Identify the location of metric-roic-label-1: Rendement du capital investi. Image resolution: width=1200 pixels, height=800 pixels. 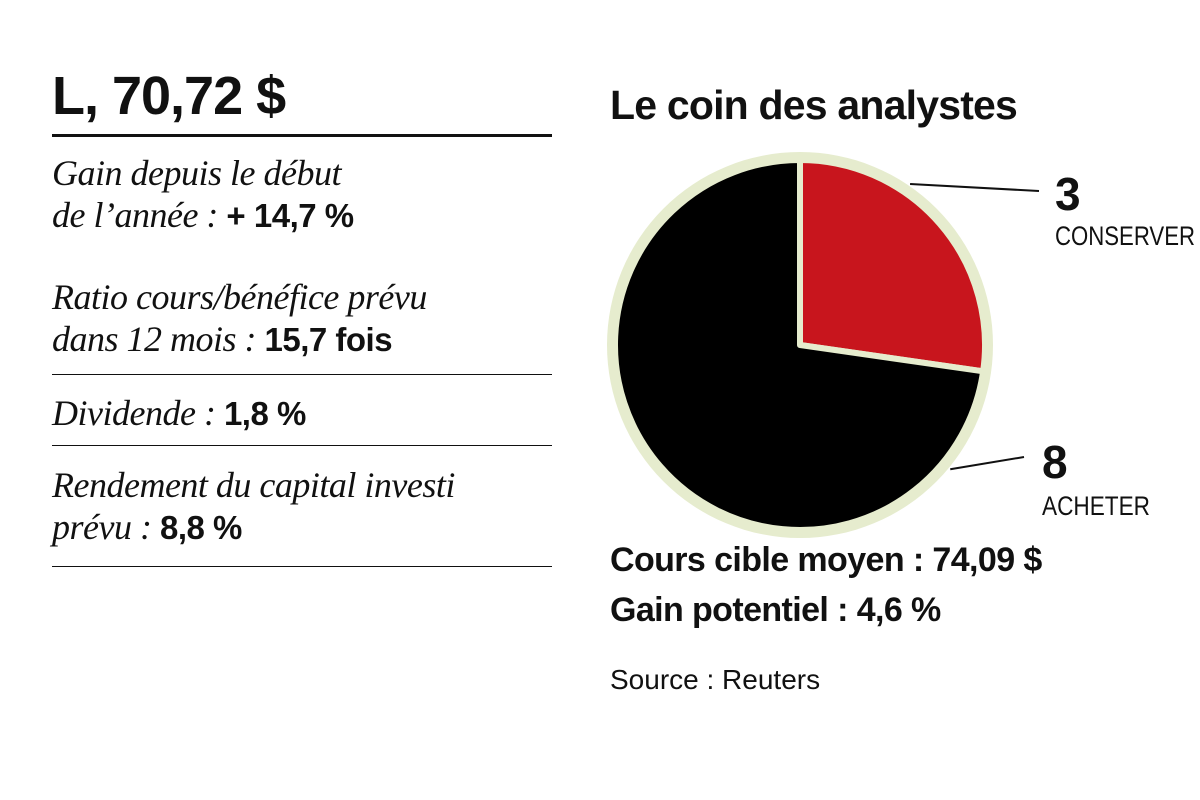
(253, 485).